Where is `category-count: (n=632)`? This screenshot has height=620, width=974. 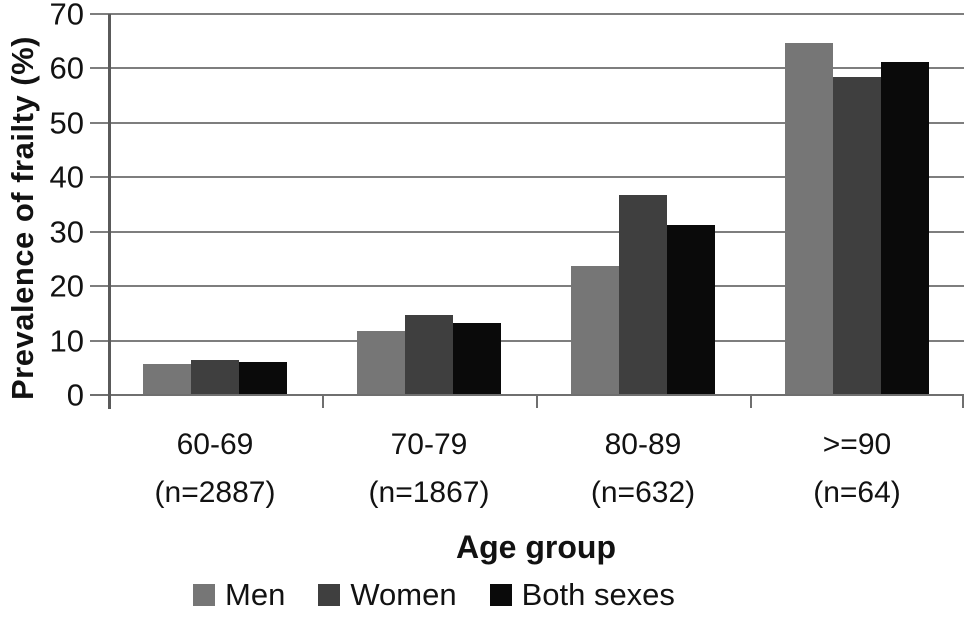
category-count: (n=632) is located at coordinates (643, 492).